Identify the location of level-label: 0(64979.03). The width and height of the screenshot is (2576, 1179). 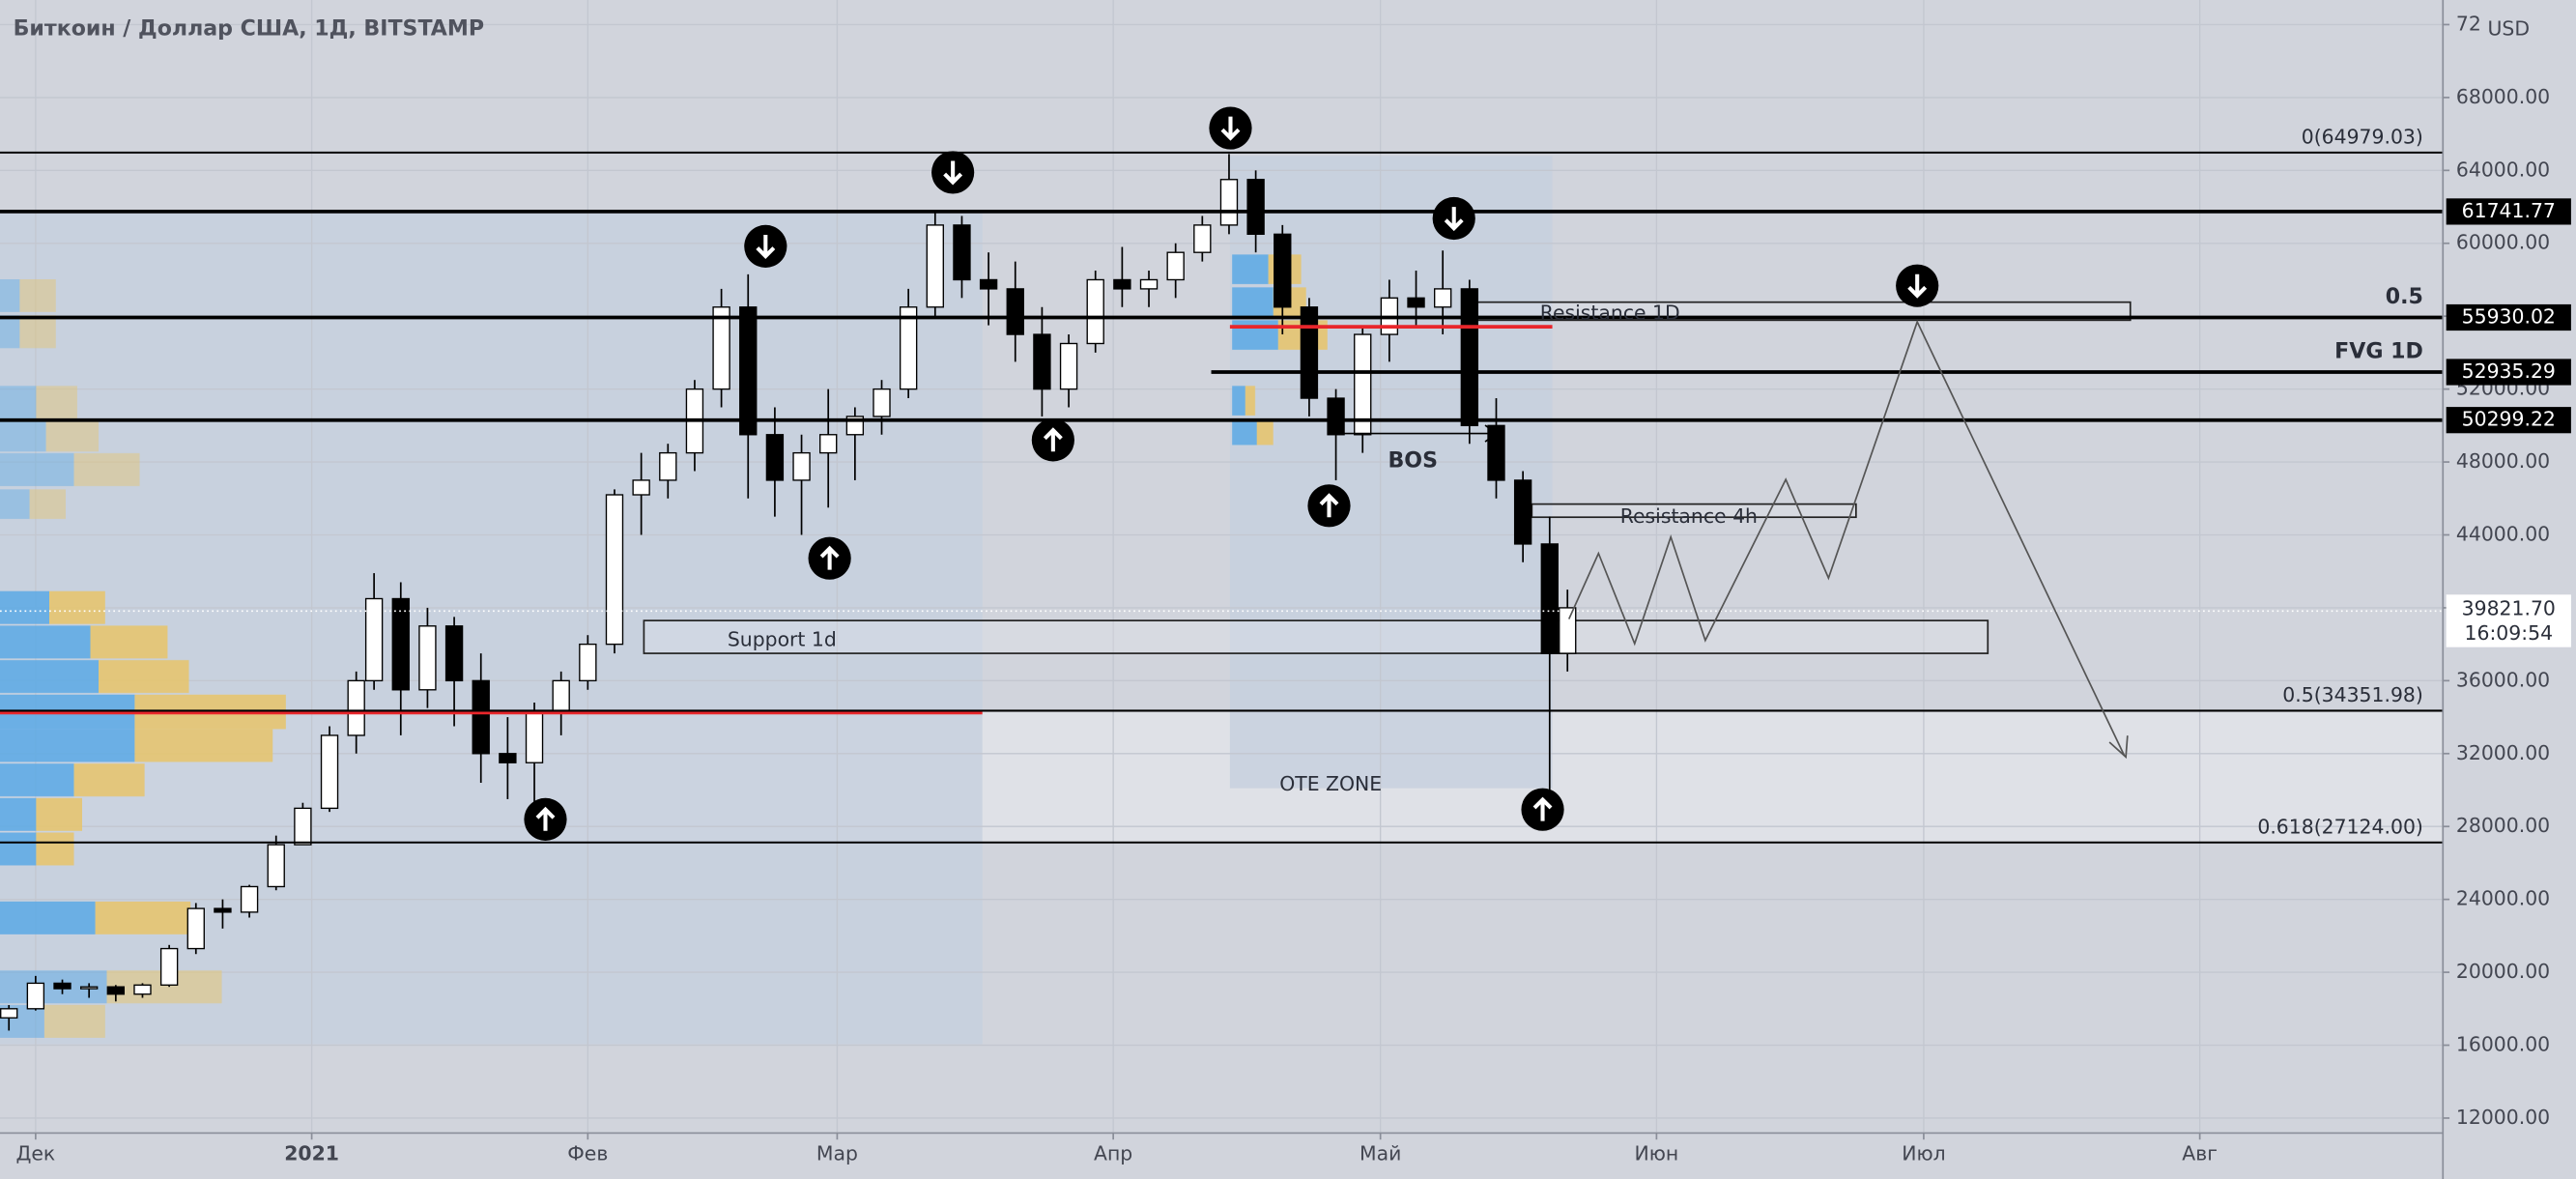
(2363, 137).